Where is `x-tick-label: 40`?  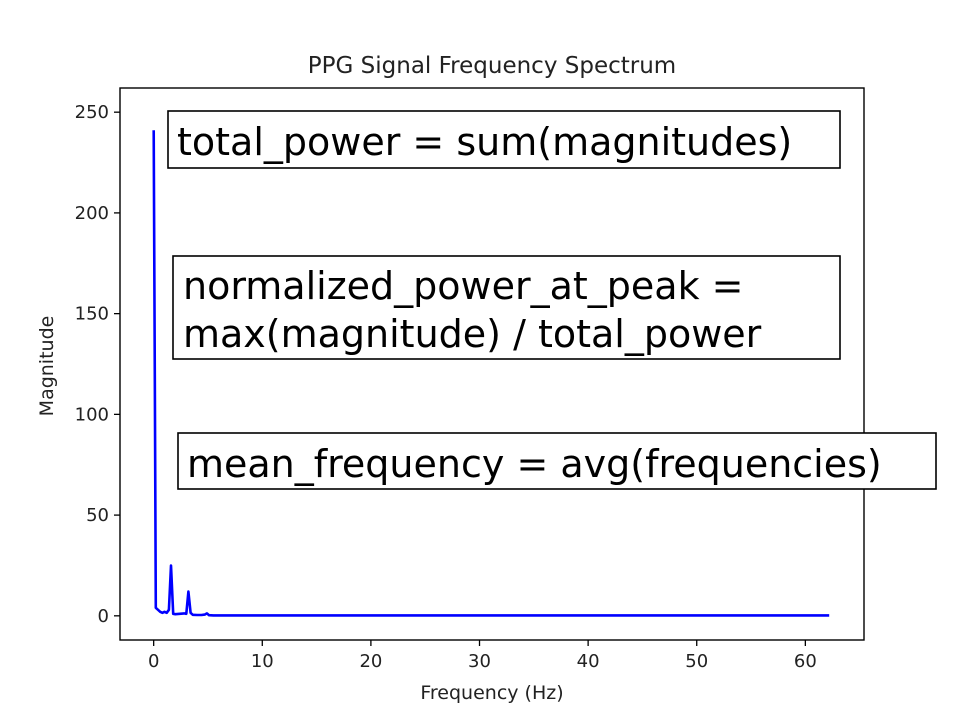 x-tick-label: 40 is located at coordinates (588, 661).